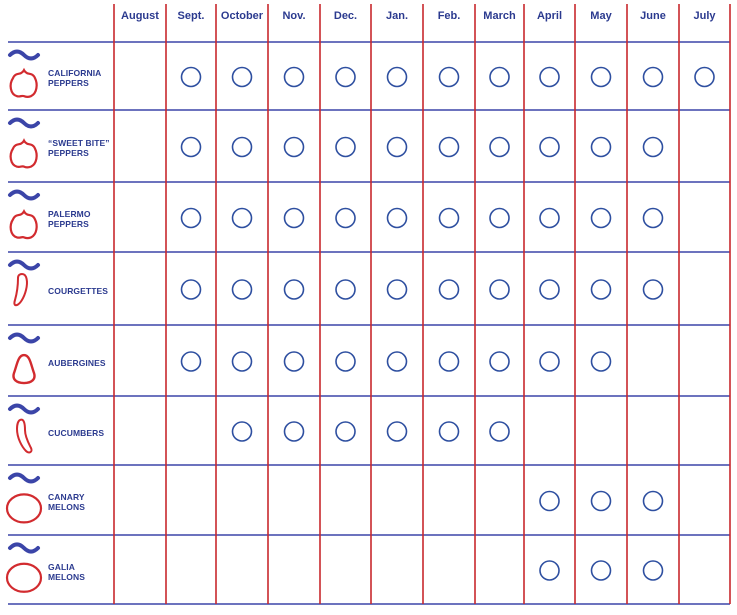 The image size is (737, 615). I want to click on product-label: CUCUMBERS, so click(76, 433).